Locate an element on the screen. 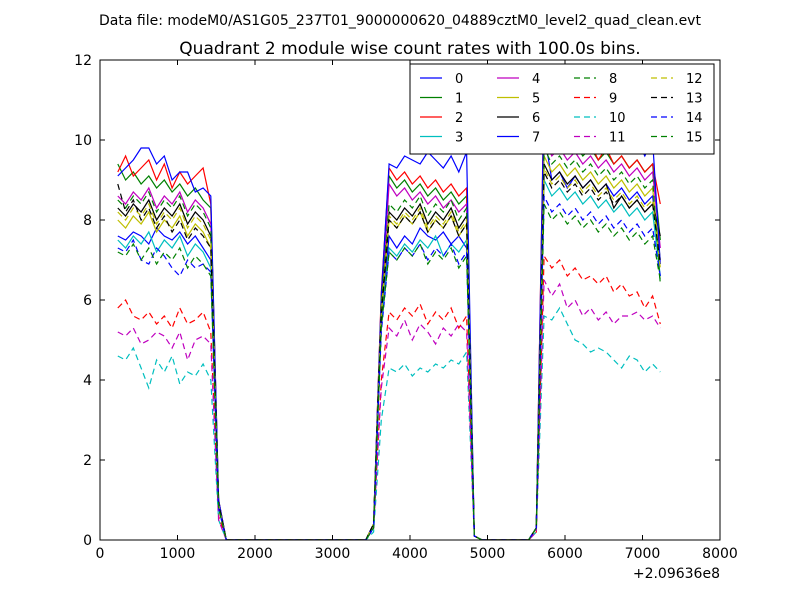  x-tick-label: 8000 is located at coordinates (720, 554).